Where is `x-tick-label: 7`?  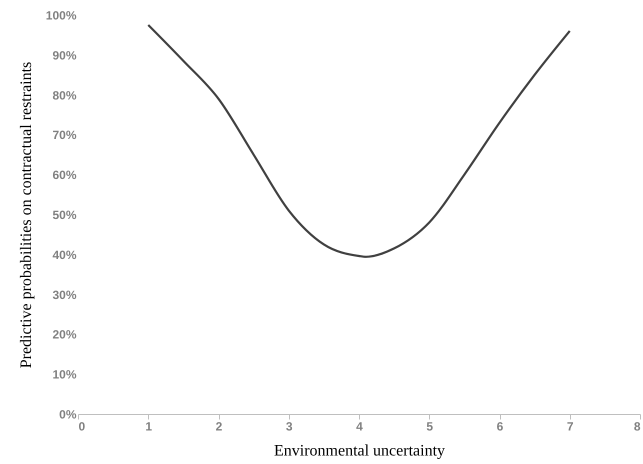 x-tick-label: 7 is located at coordinates (570, 427).